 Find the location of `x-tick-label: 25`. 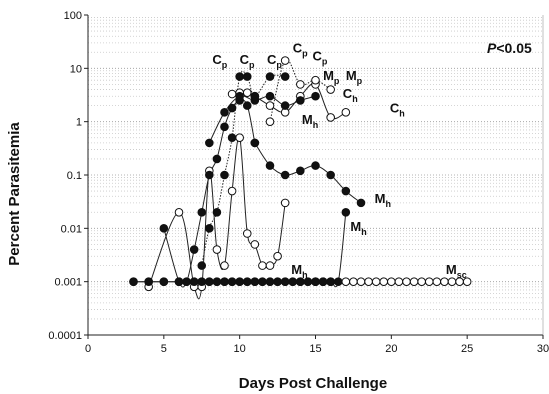

x-tick-label: 25 is located at coordinates (467, 349).